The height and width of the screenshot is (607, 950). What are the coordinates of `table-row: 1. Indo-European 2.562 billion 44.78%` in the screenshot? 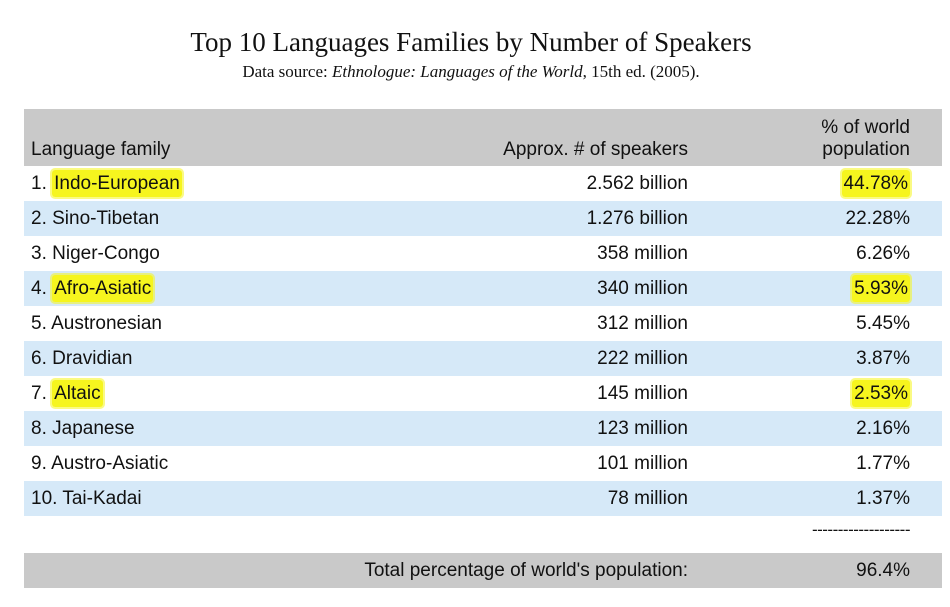 It's located at (483, 183).